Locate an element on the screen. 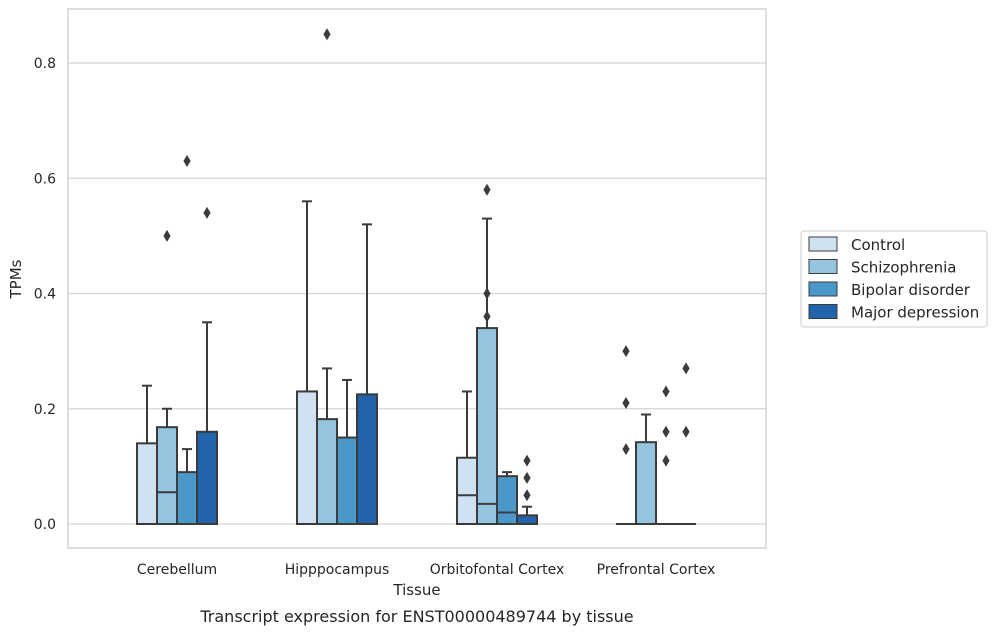  x-tick-label: Orbitofontal Cortex is located at coordinates (497, 570).